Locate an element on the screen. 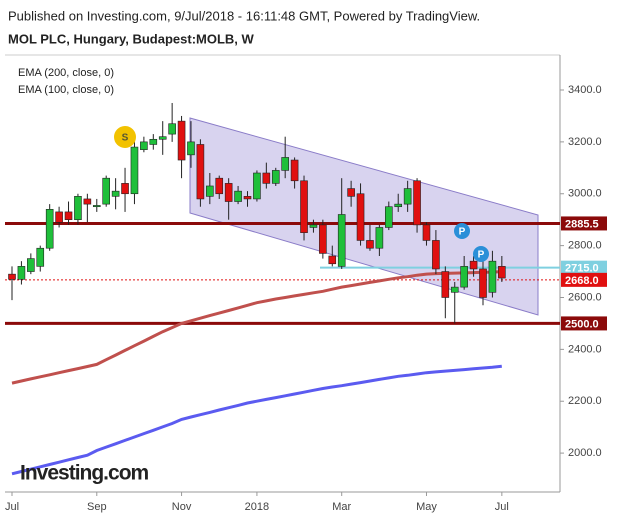 This screenshot has height=520, width=618. level-label: 2500.0 is located at coordinates (582, 324).